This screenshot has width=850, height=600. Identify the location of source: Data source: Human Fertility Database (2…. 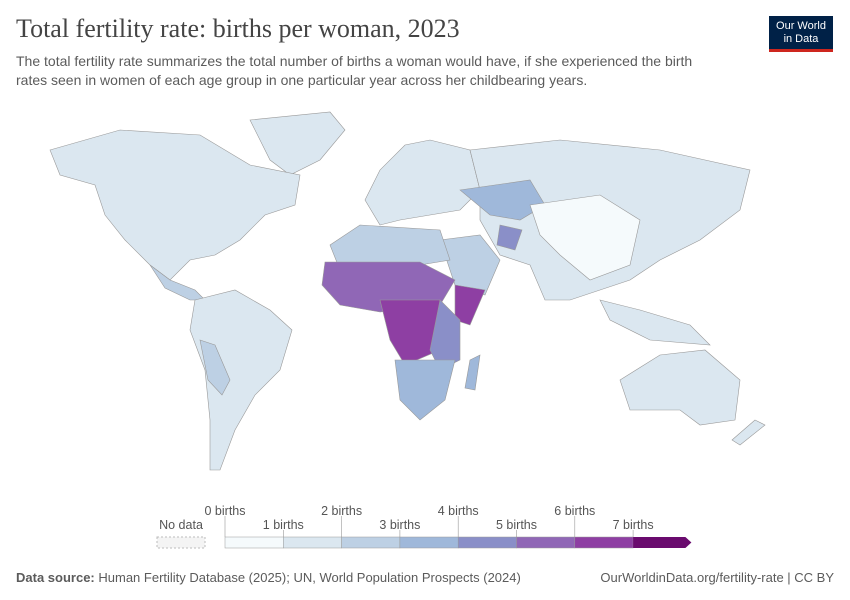
(268, 577).